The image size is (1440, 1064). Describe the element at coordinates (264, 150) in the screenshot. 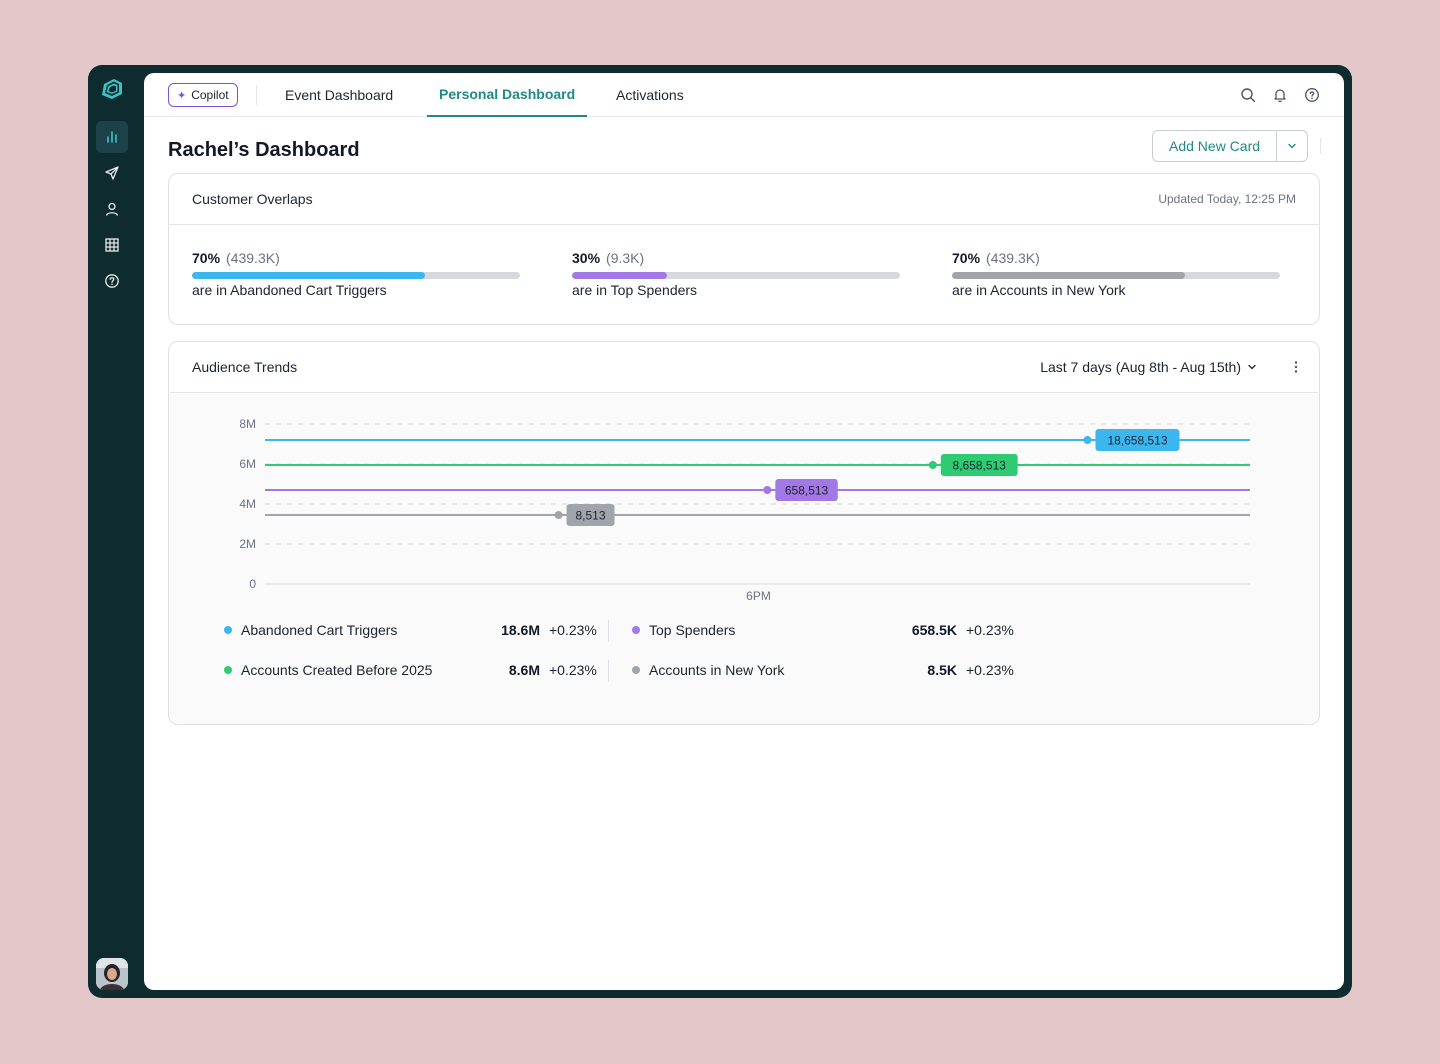

I see `page-title: Rachel’s Dashboard` at that location.